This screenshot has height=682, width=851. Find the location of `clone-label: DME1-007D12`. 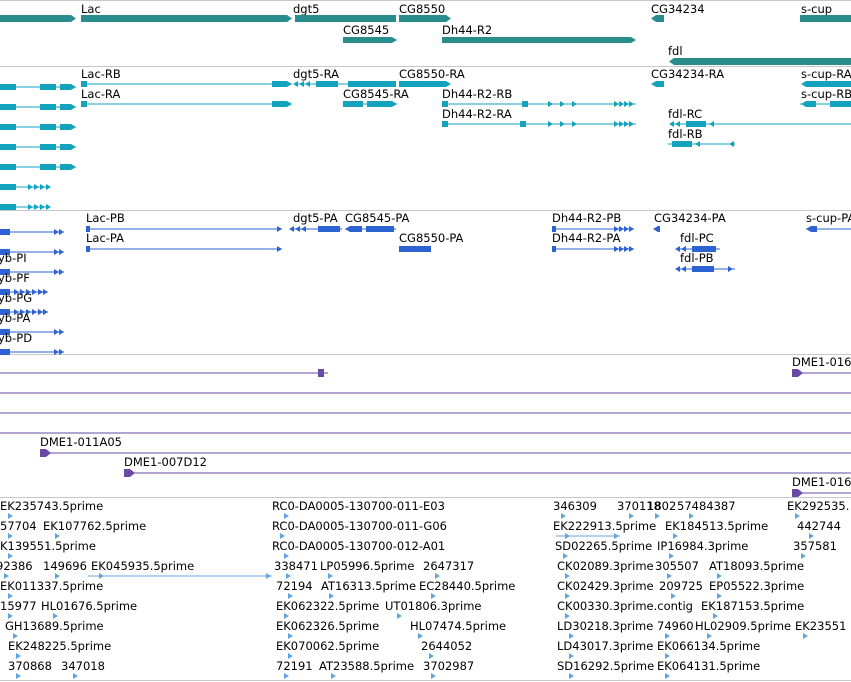

clone-label: DME1-007D12 is located at coordinates (165, 462).